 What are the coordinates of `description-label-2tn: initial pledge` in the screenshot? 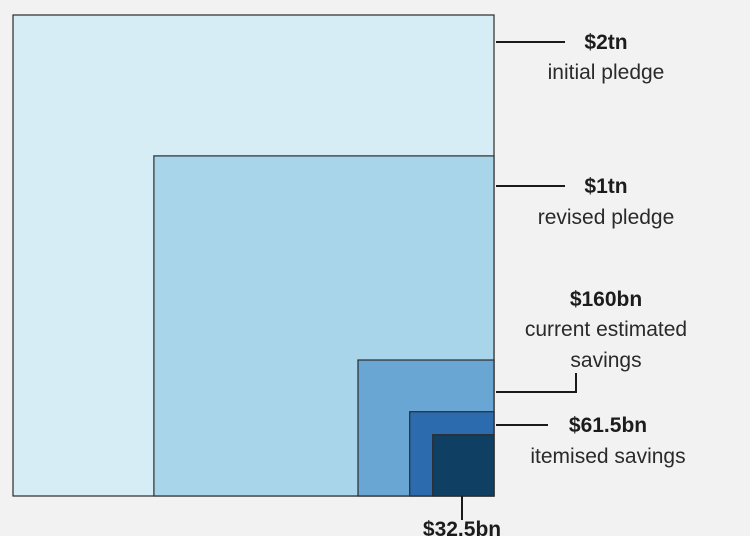 It's located at (606, 72).